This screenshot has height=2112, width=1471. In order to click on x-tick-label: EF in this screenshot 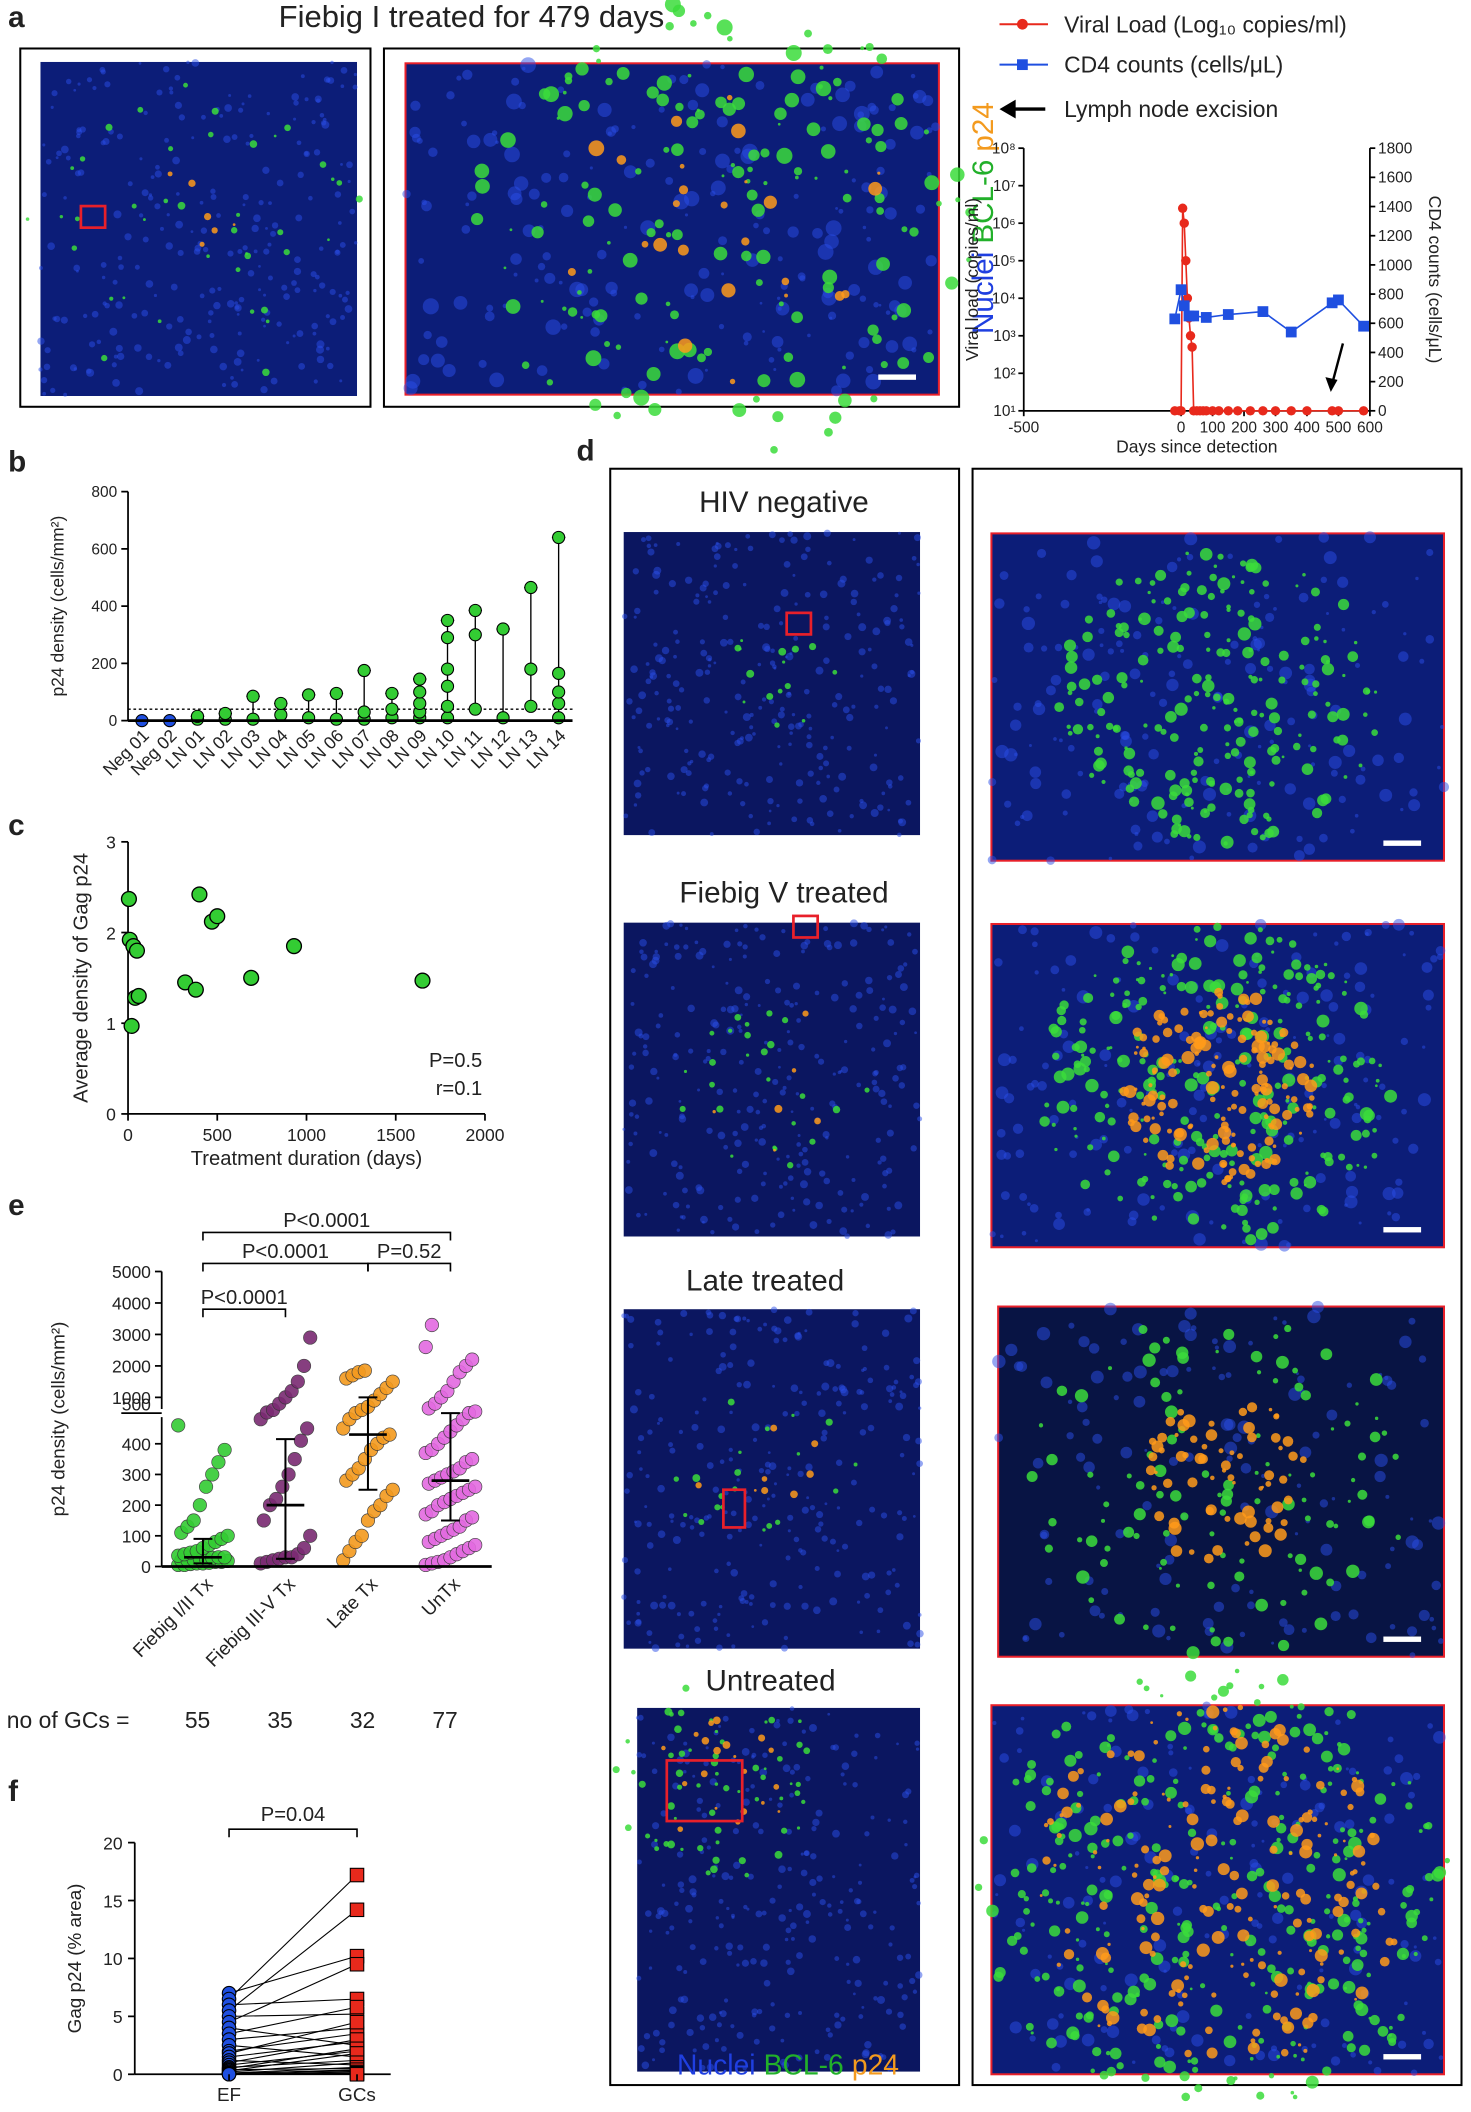, I will do `click(229, 2094)`.